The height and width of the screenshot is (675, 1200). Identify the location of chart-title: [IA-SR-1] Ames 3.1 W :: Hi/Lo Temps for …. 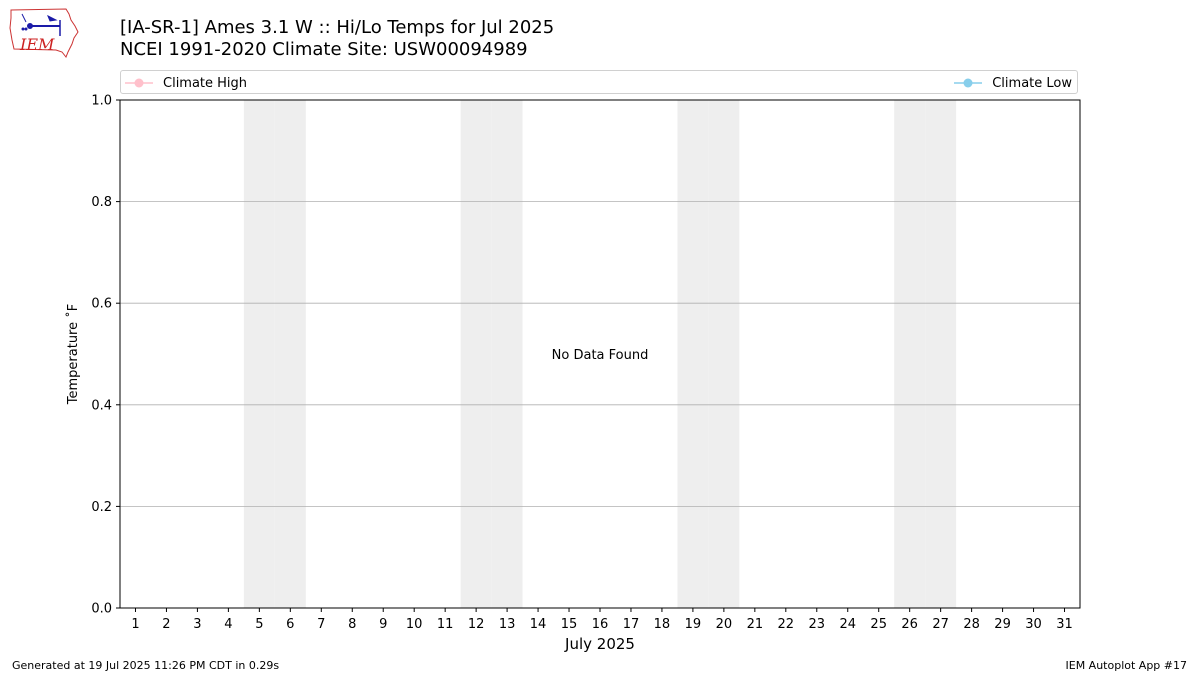
(337, 27).